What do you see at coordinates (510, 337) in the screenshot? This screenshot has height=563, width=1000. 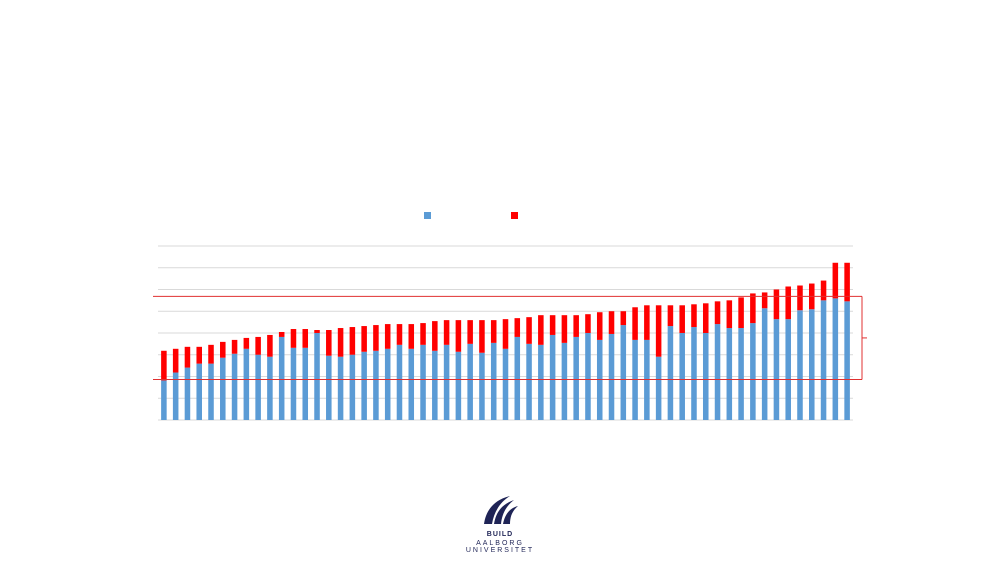 I see `annotations` at bounding box center [510, 337].